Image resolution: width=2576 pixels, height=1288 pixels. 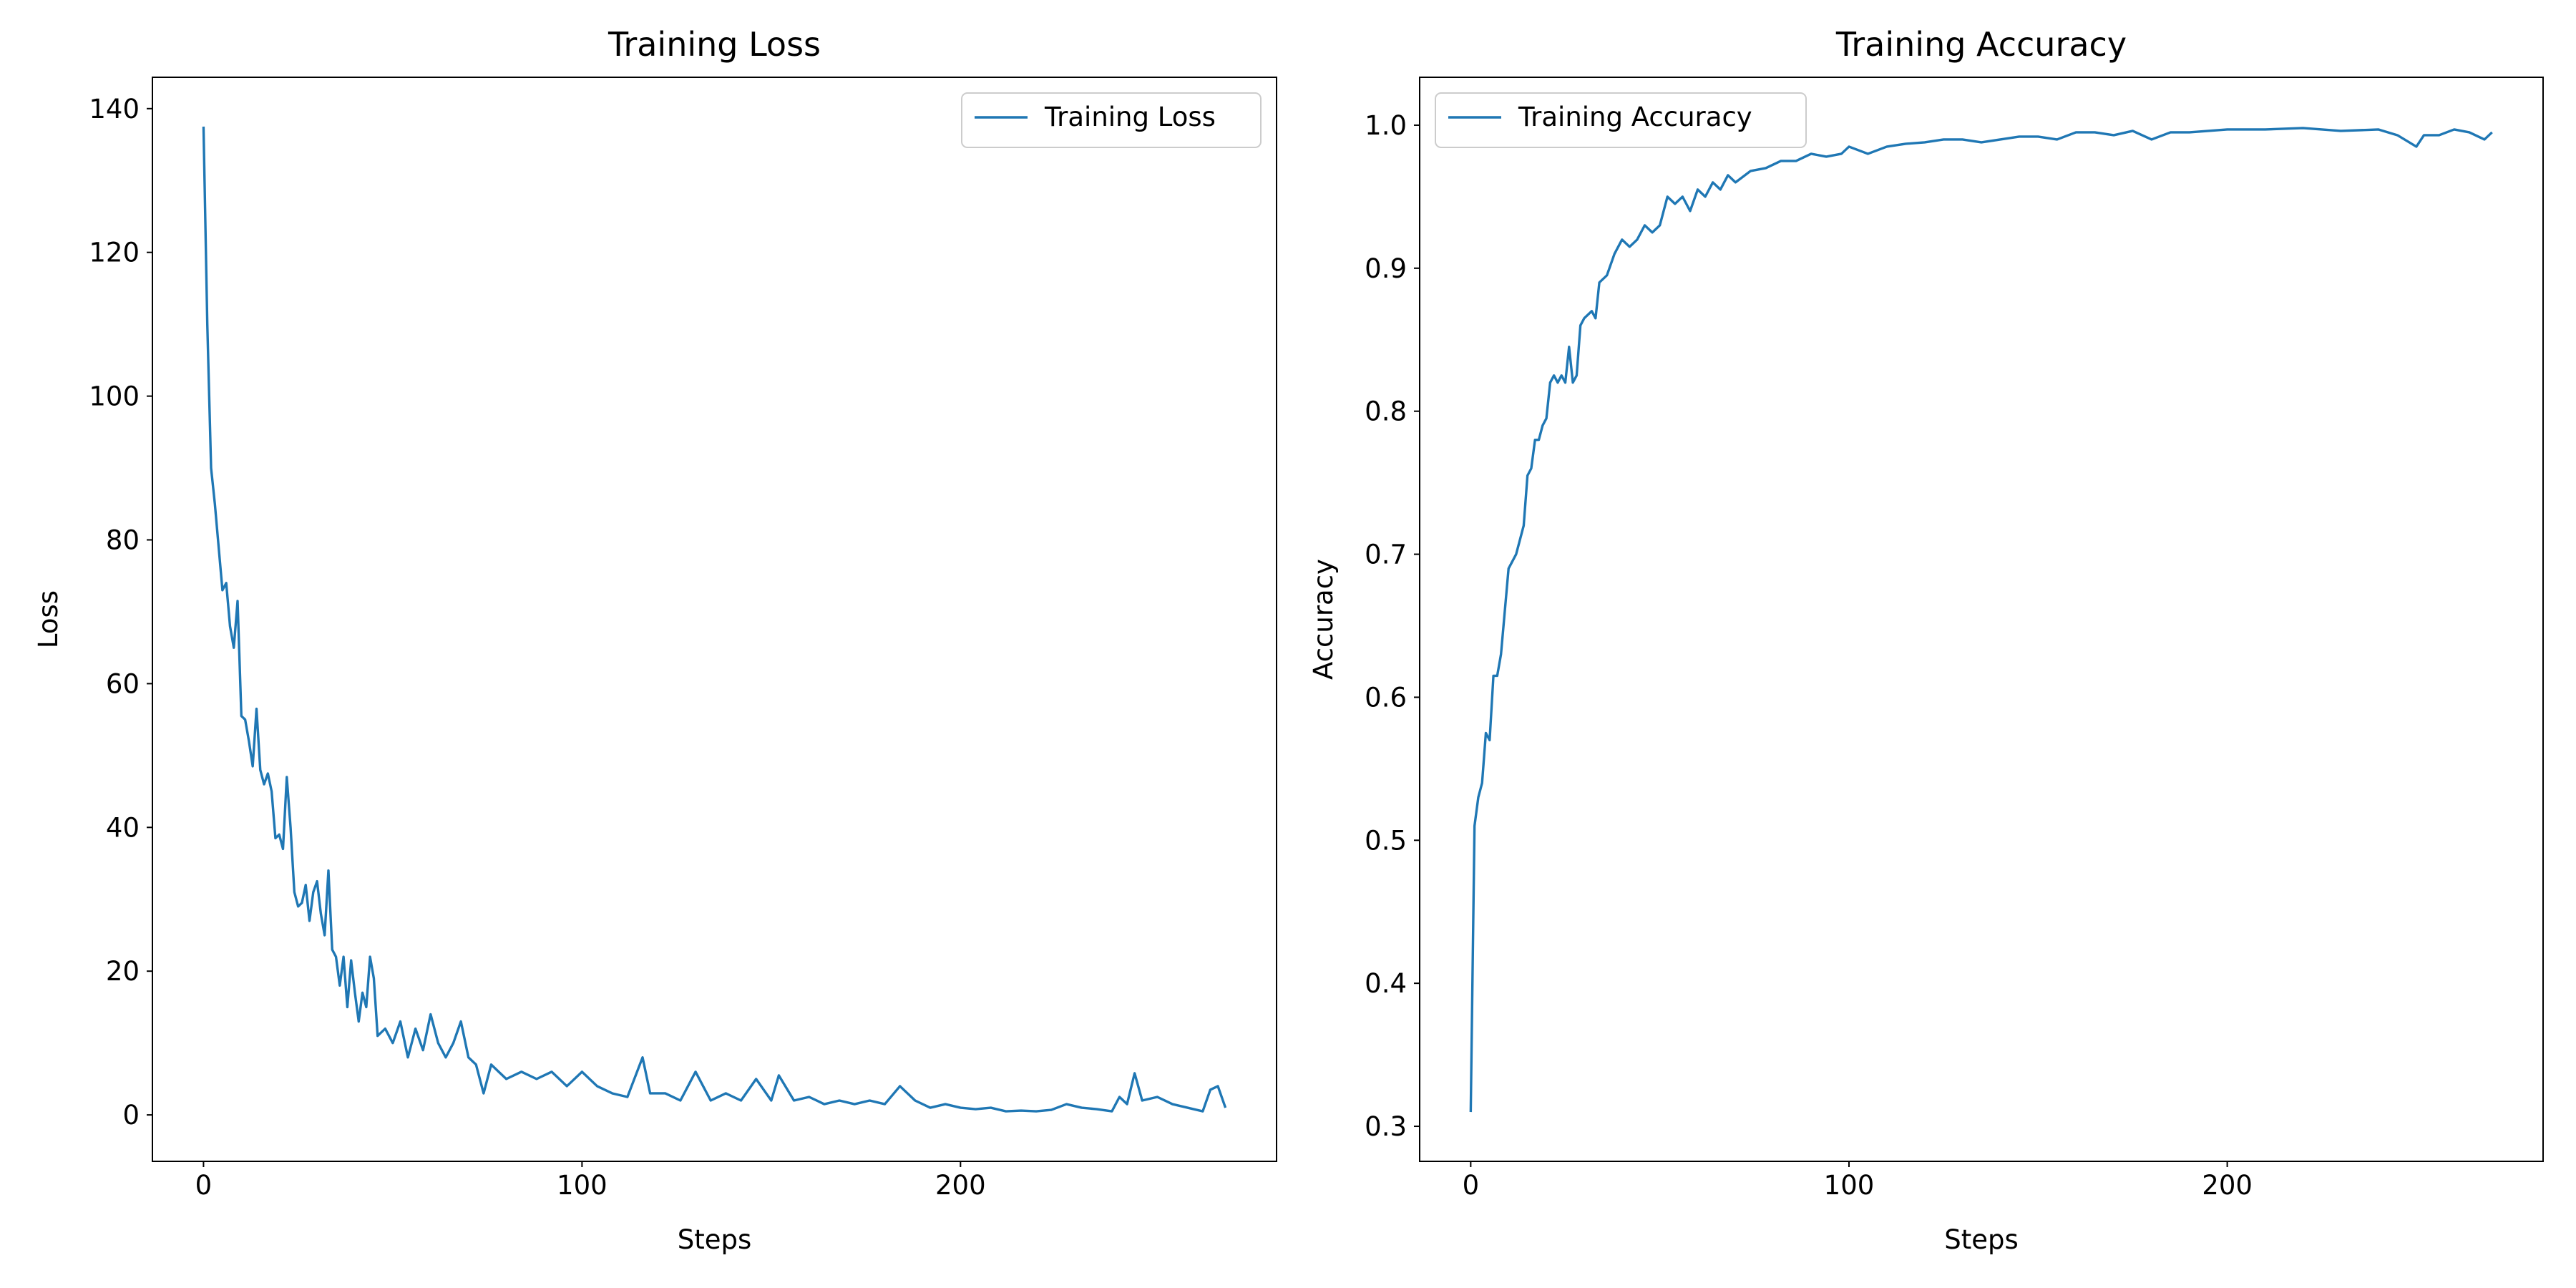 I want to click on y-axis-label: Loss, so click(x=48, y=619).